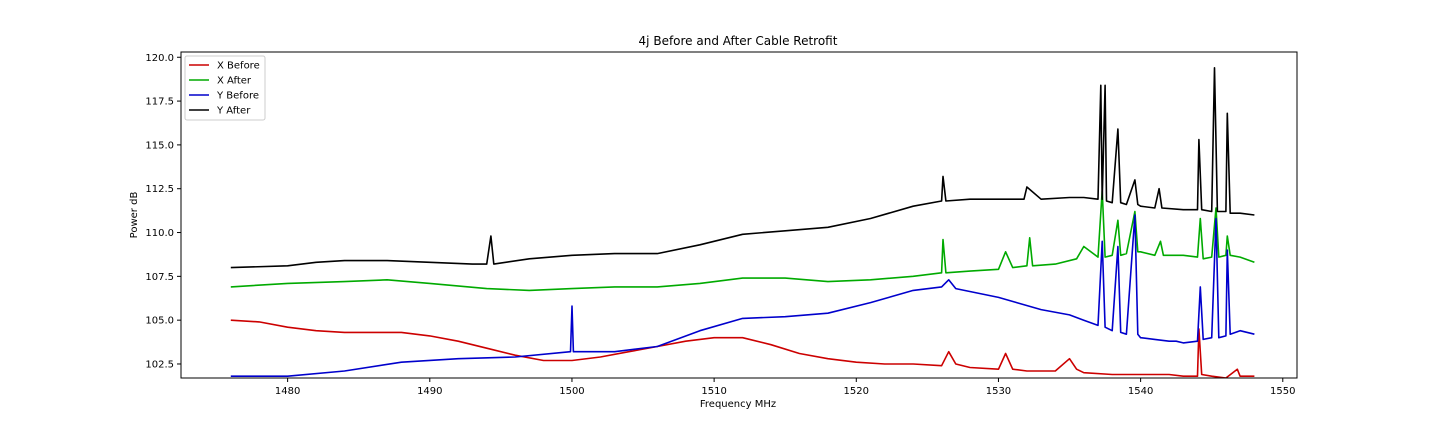 The image size is (1440, 432). Describe the element at coordinates (159, 364) in the screenshot. I see `y-tick-label: 102.5` at that location.